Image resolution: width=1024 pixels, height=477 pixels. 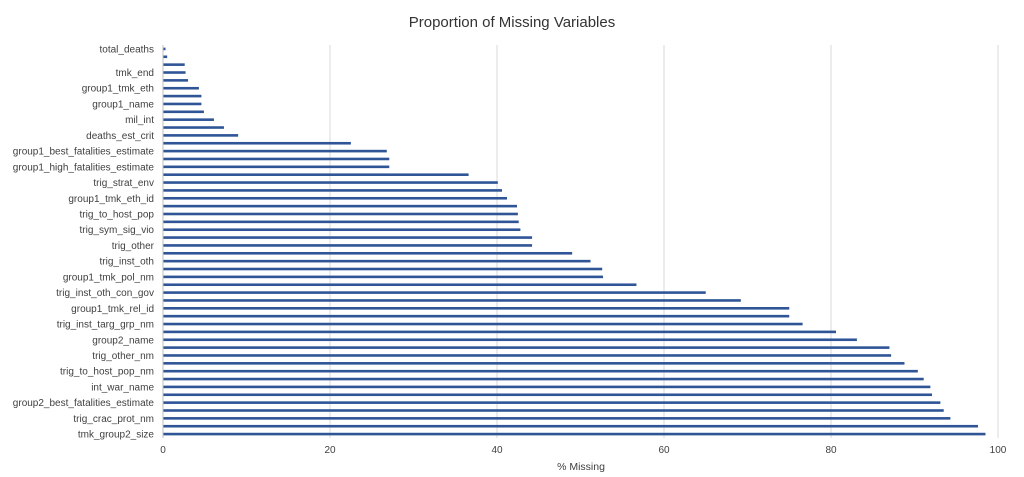 I want to click on category-label: group1_tmk_eth, so click(x=118, y=89).